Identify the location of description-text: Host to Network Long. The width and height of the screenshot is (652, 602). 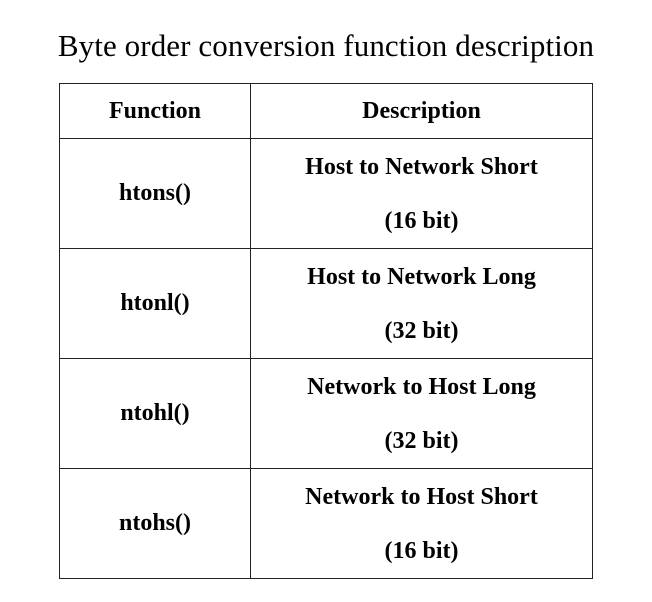
(421, 276).